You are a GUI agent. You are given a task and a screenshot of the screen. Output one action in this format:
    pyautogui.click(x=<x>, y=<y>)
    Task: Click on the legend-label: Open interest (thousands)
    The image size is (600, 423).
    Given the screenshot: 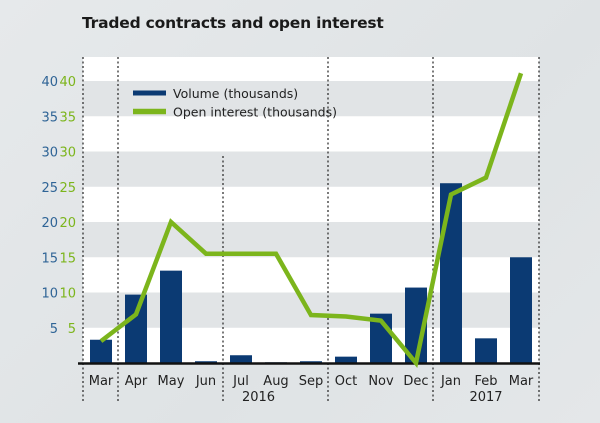 What is the action you would take?
    pyautogui.click(x=255, y=112)
    